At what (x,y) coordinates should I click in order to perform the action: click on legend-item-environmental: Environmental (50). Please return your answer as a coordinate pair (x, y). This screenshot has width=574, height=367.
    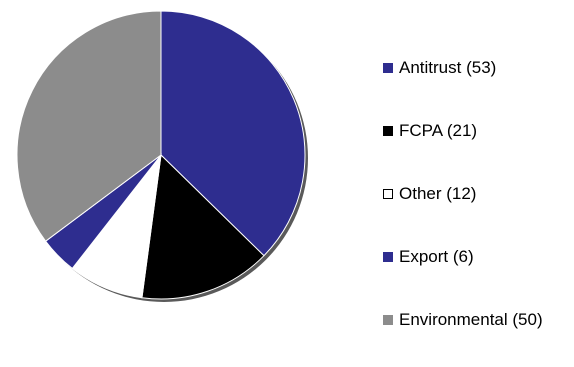
    Looking at the image, I should click on (478, 320).